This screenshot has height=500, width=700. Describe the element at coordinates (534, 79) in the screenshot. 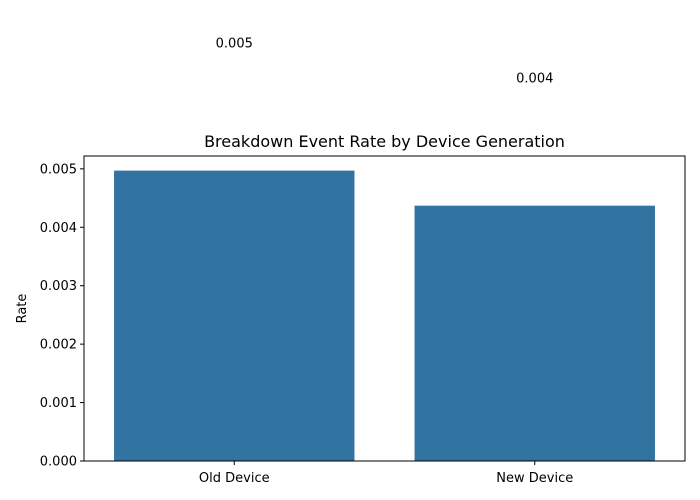

I see `data-label: 0.004` at that location.